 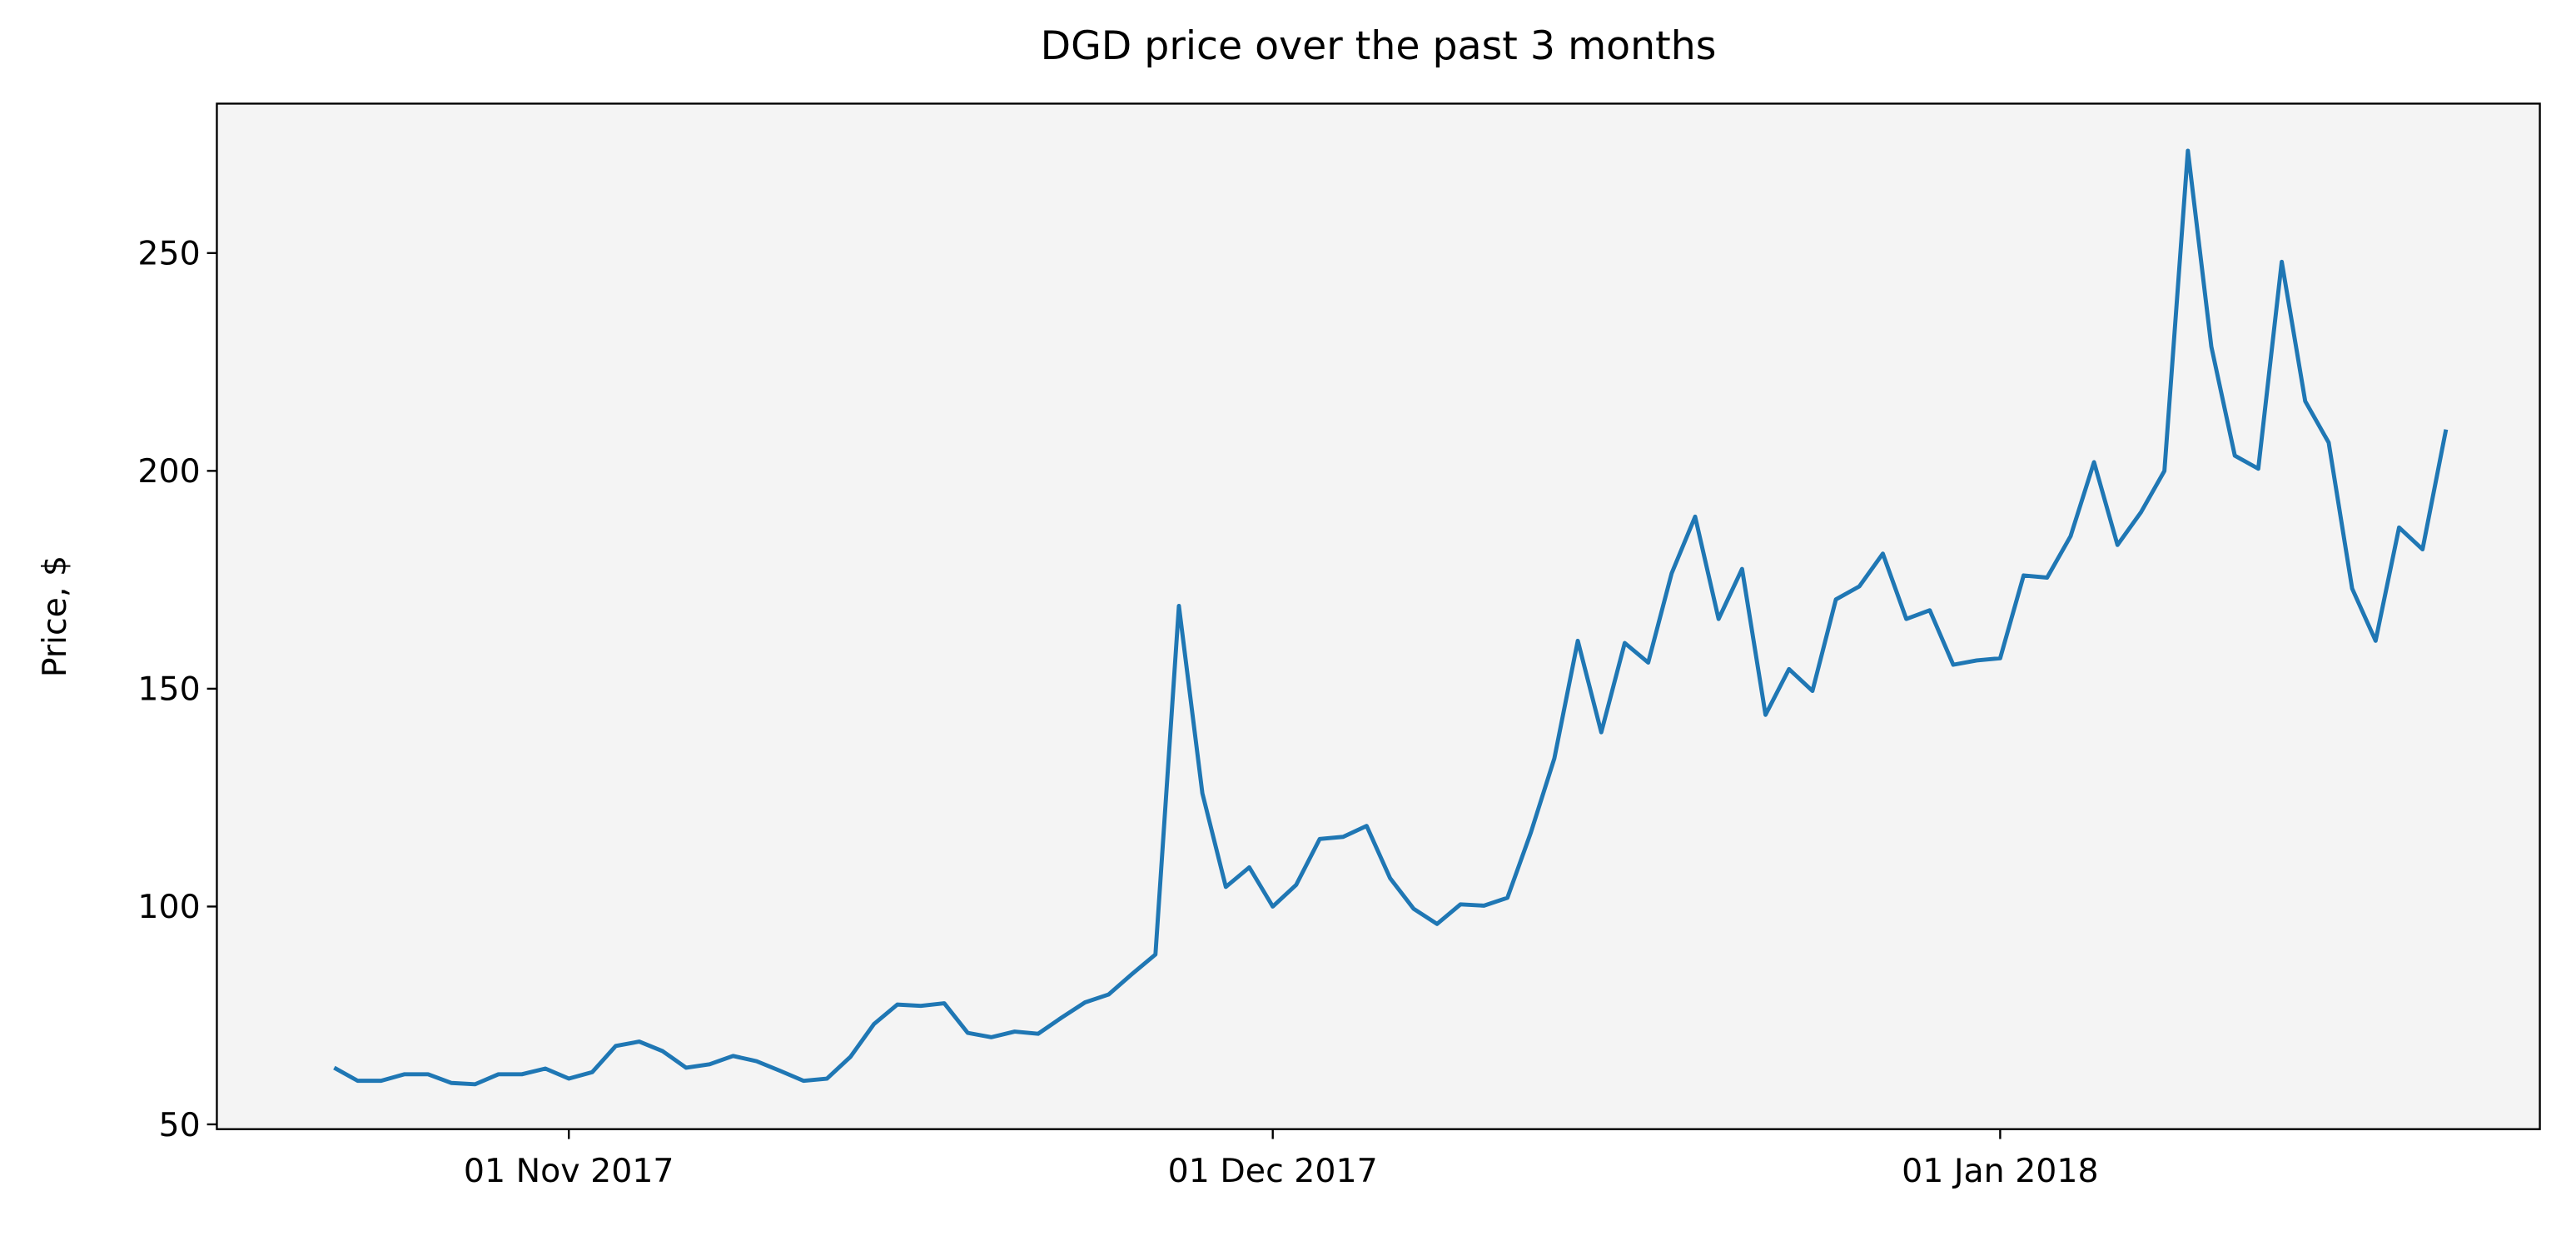 I want to click on y-tick-label: 100, so click(x=168, y=907).